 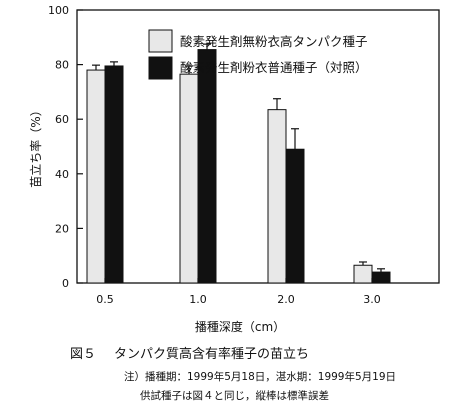 I want to click on bar-2.0-series-1, so click(x=277, y=196).